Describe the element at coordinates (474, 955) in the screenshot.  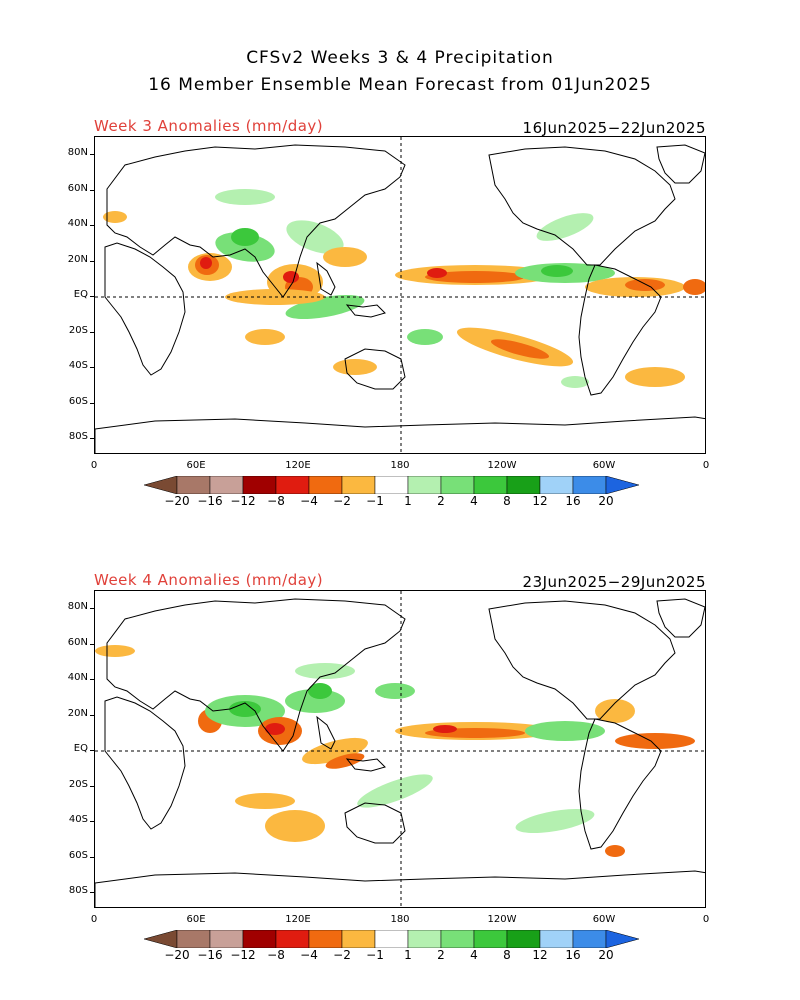
I see `colorbar-label: 4` at that location.